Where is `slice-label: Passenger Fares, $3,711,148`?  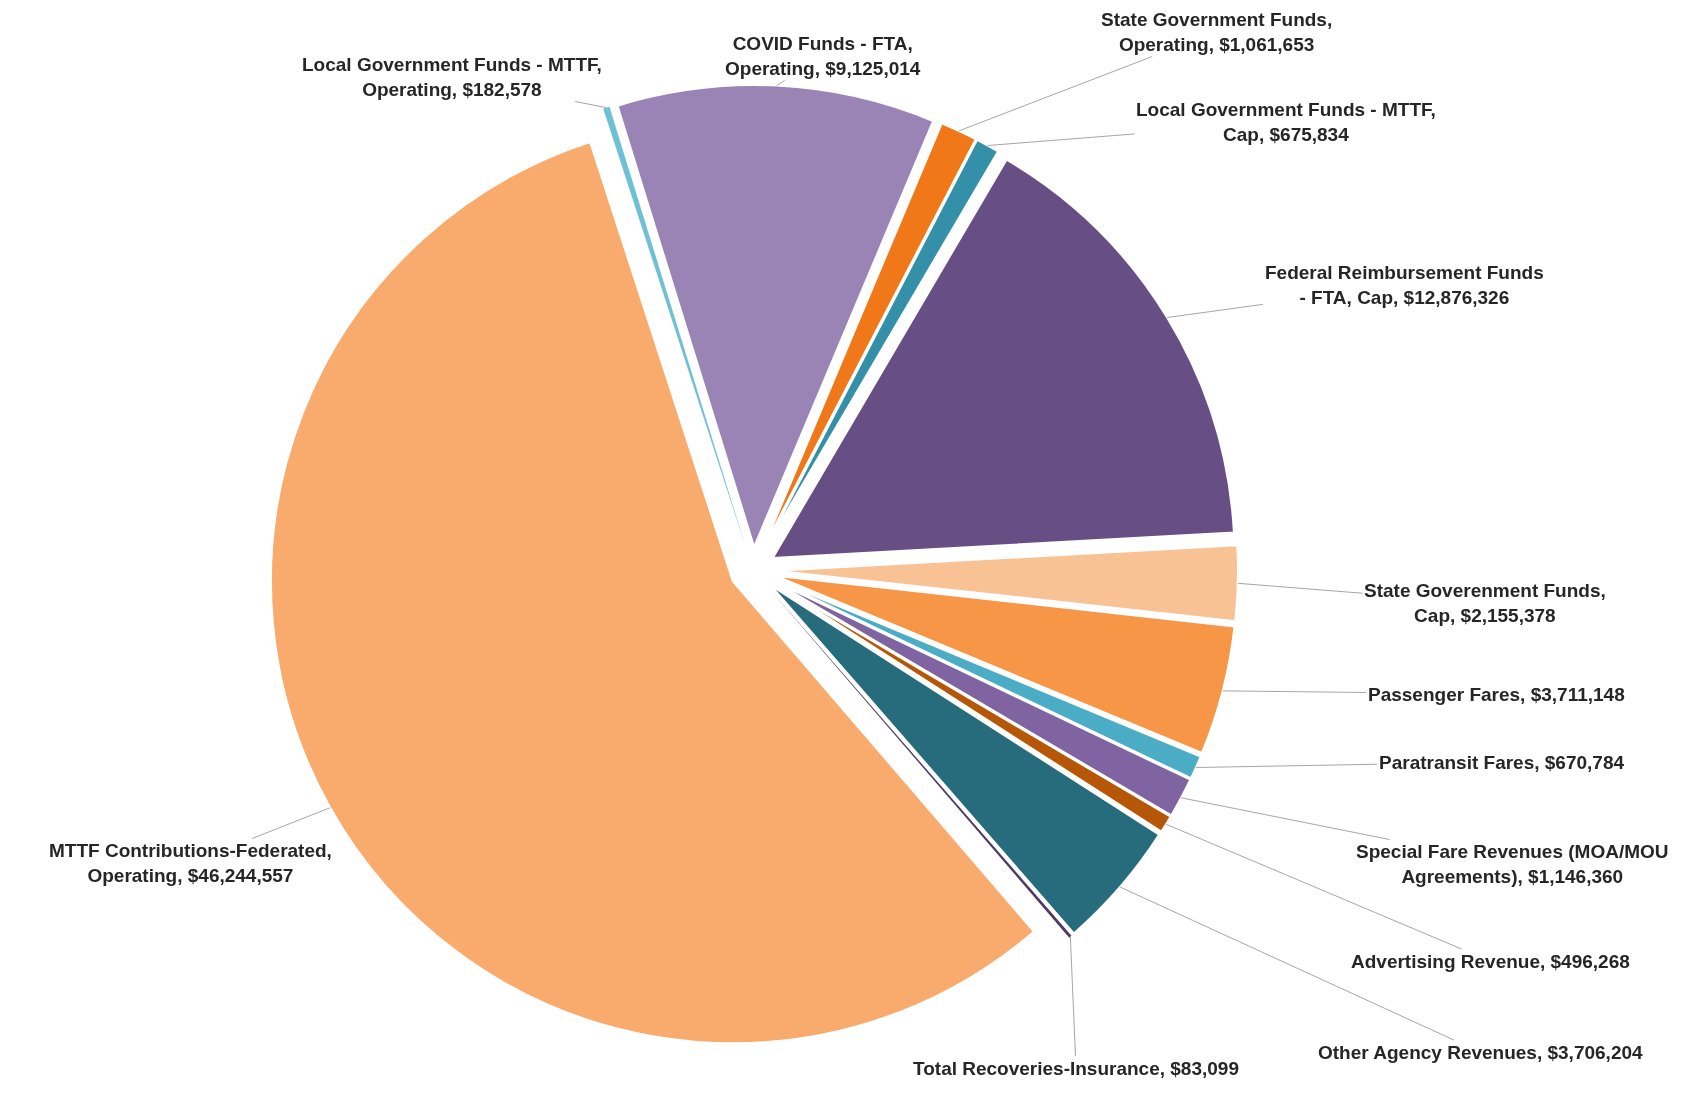
slice-label: Passenger Fares, $3,711,148 is located at coordinates (1496, 694).